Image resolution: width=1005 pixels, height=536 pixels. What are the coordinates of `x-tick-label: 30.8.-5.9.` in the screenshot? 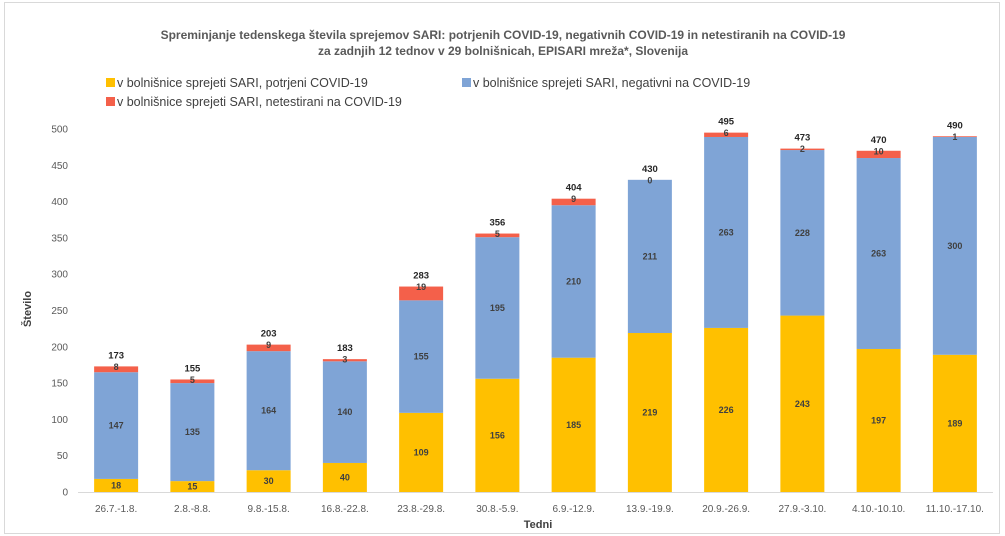 It's located at (497, 509).